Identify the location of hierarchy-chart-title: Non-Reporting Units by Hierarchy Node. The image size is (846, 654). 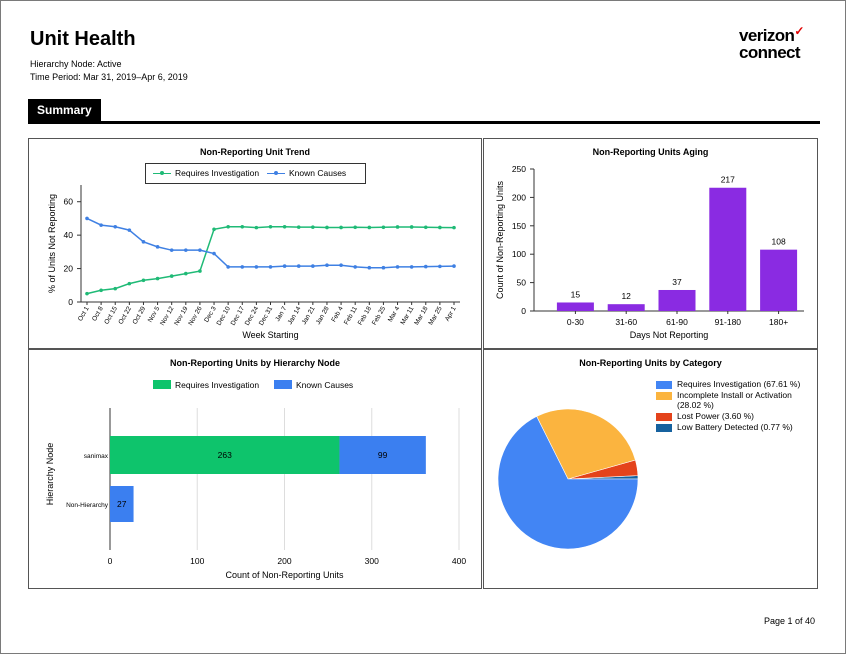
(254, 363).